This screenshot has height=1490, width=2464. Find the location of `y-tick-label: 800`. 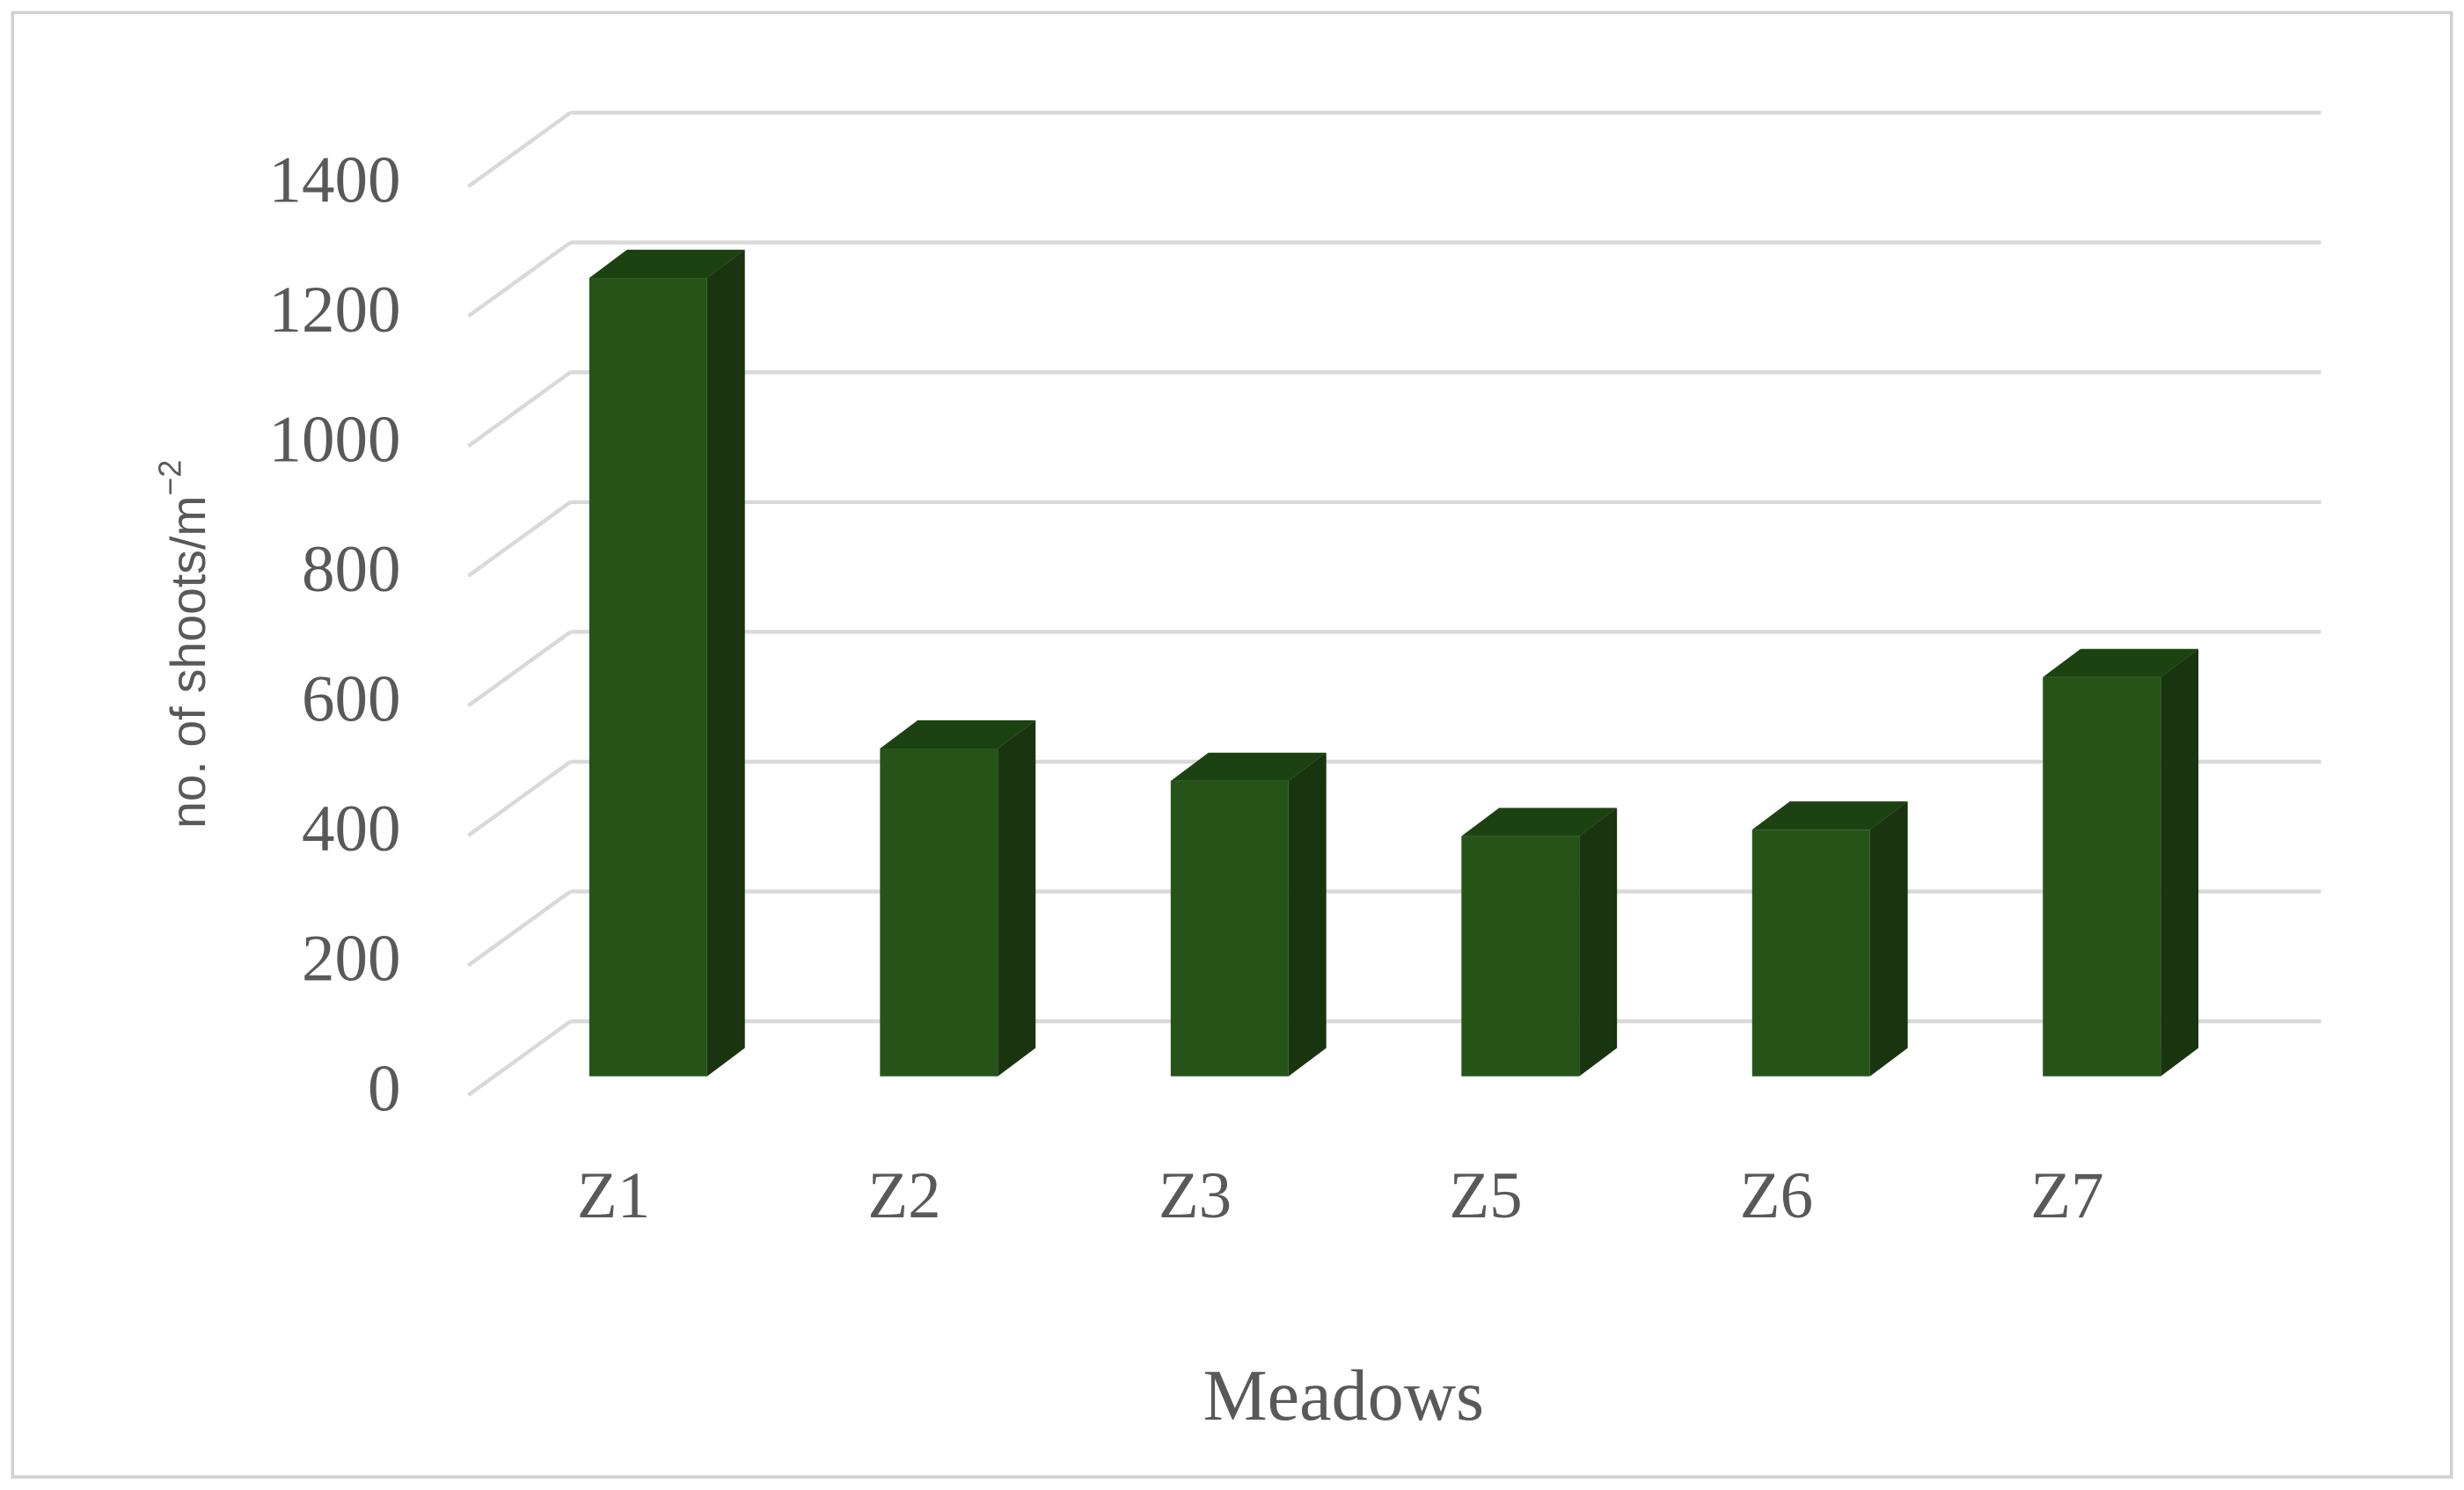

y-tick-label: 800 is located at coordinates (351, 569).